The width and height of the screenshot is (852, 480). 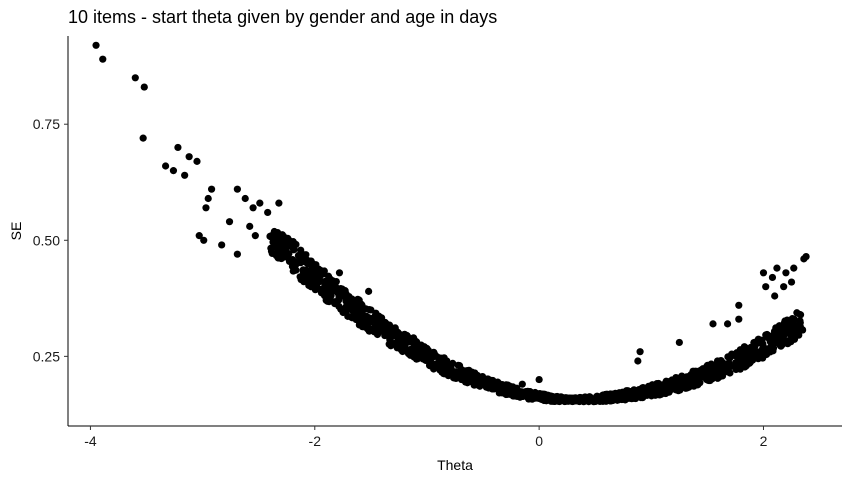 What do you see at coordinates (16, 231) in the screenshot?
I see `y-axis-title: SE` at bounding box center [16, 231].